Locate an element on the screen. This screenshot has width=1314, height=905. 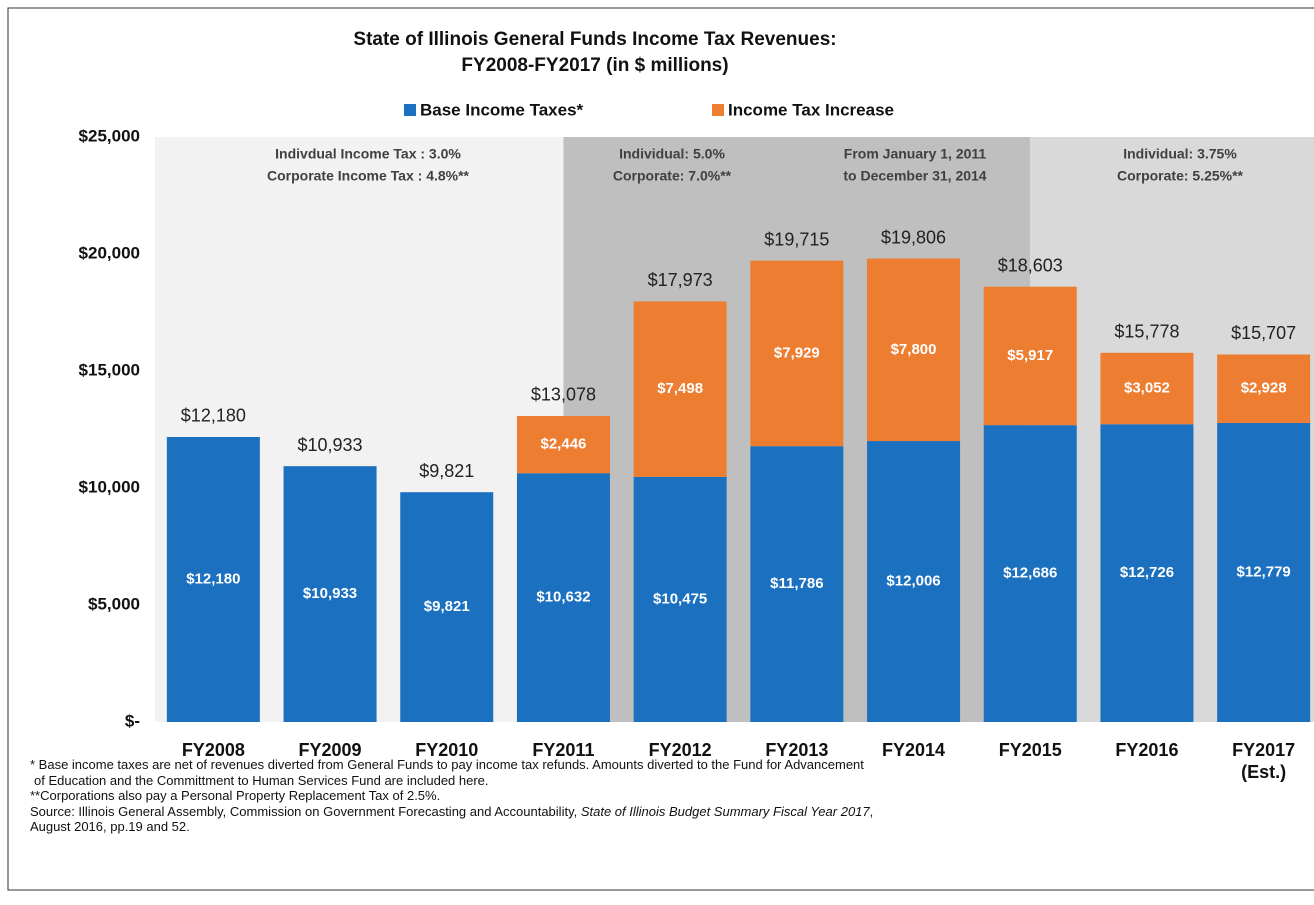
y-tick-label: $20,000 is located at coordinates (109, 252).